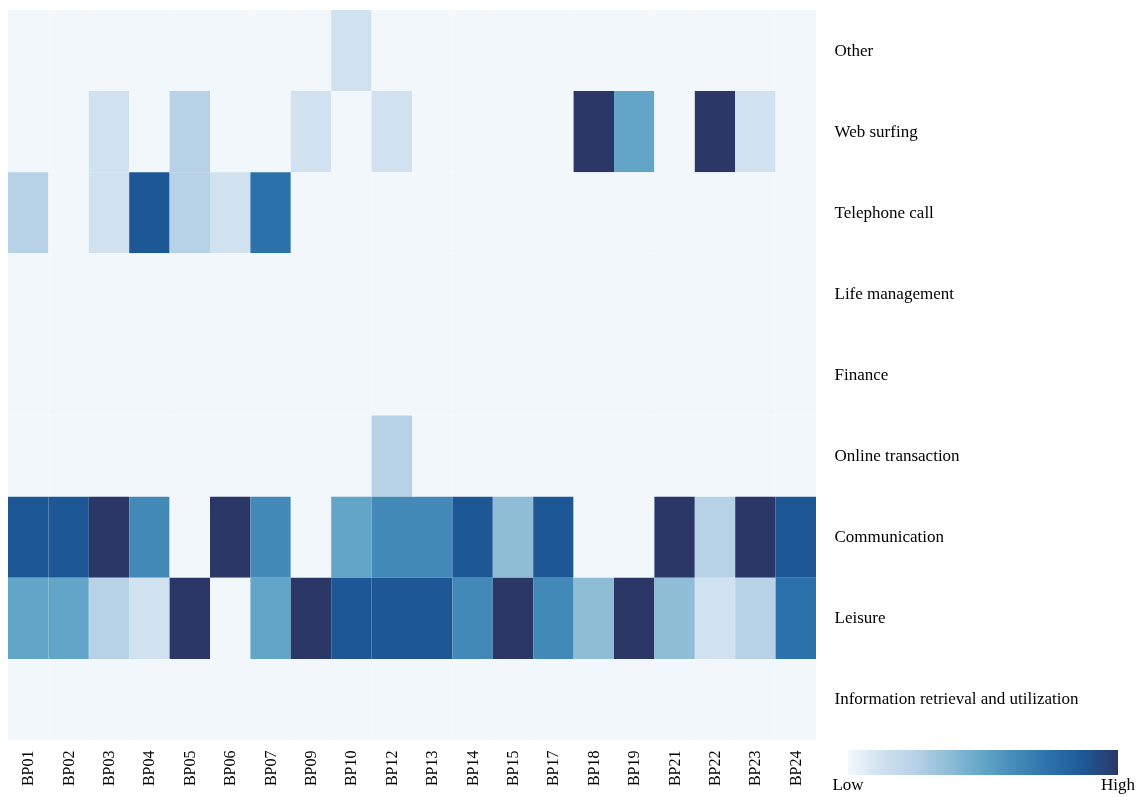 The image size is (1143, 797). Describe the element at coordinates (860, 618) in the screenshot. I see `y-tick-label: Leisure` at that location.